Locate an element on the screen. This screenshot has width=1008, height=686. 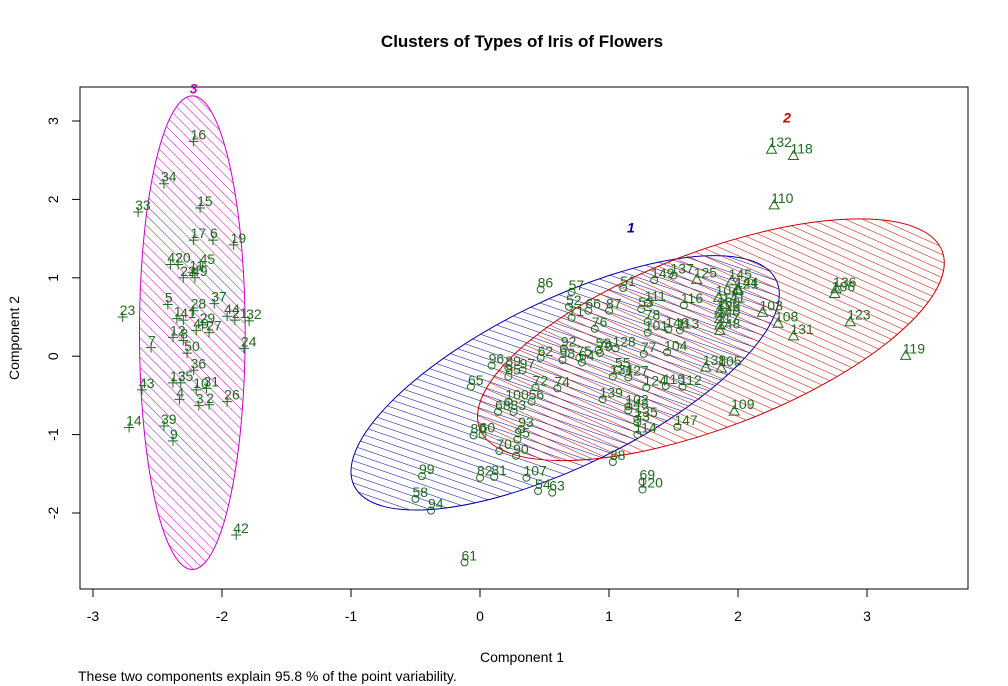
point-label: 124 is located at coordinates (655, 381).